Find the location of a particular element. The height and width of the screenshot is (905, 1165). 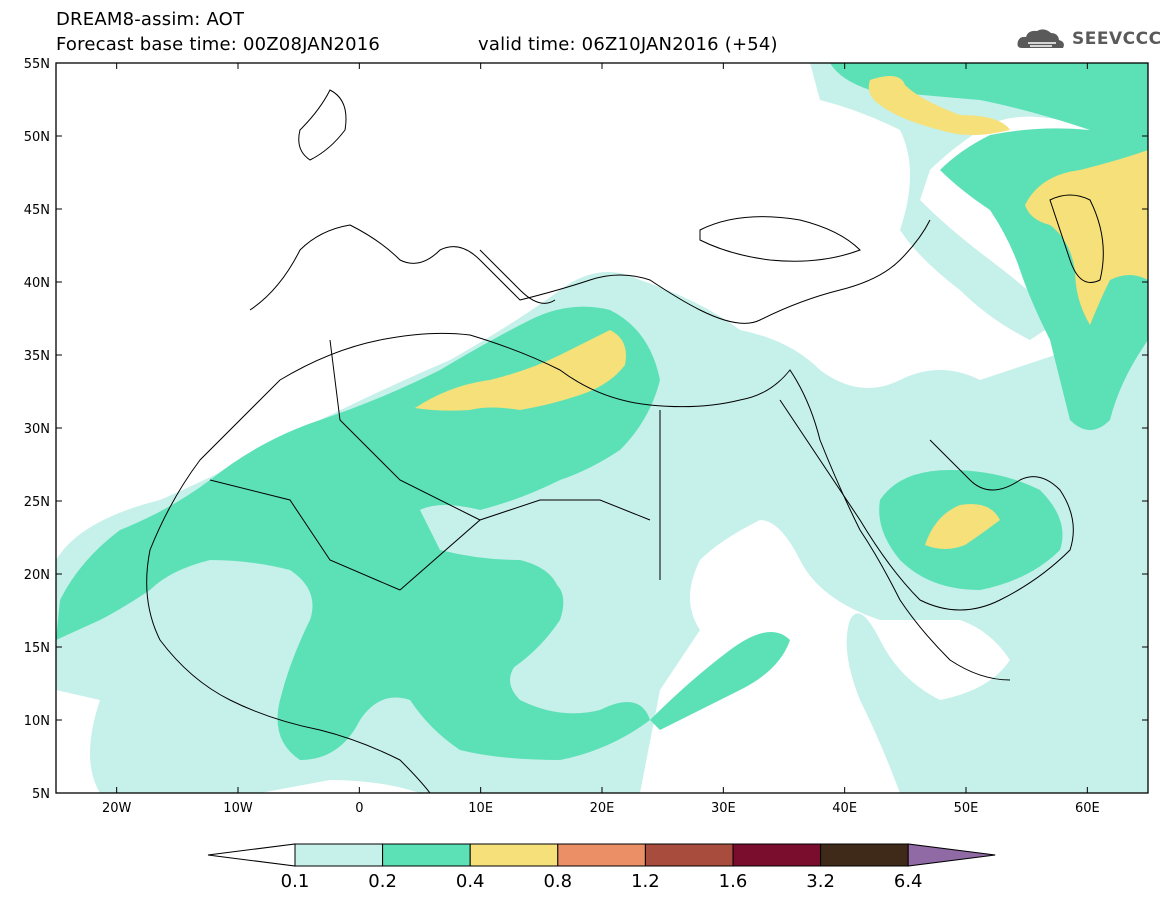

map-title: DREAM8-assim: AOT is located at coordinates (150, 19).